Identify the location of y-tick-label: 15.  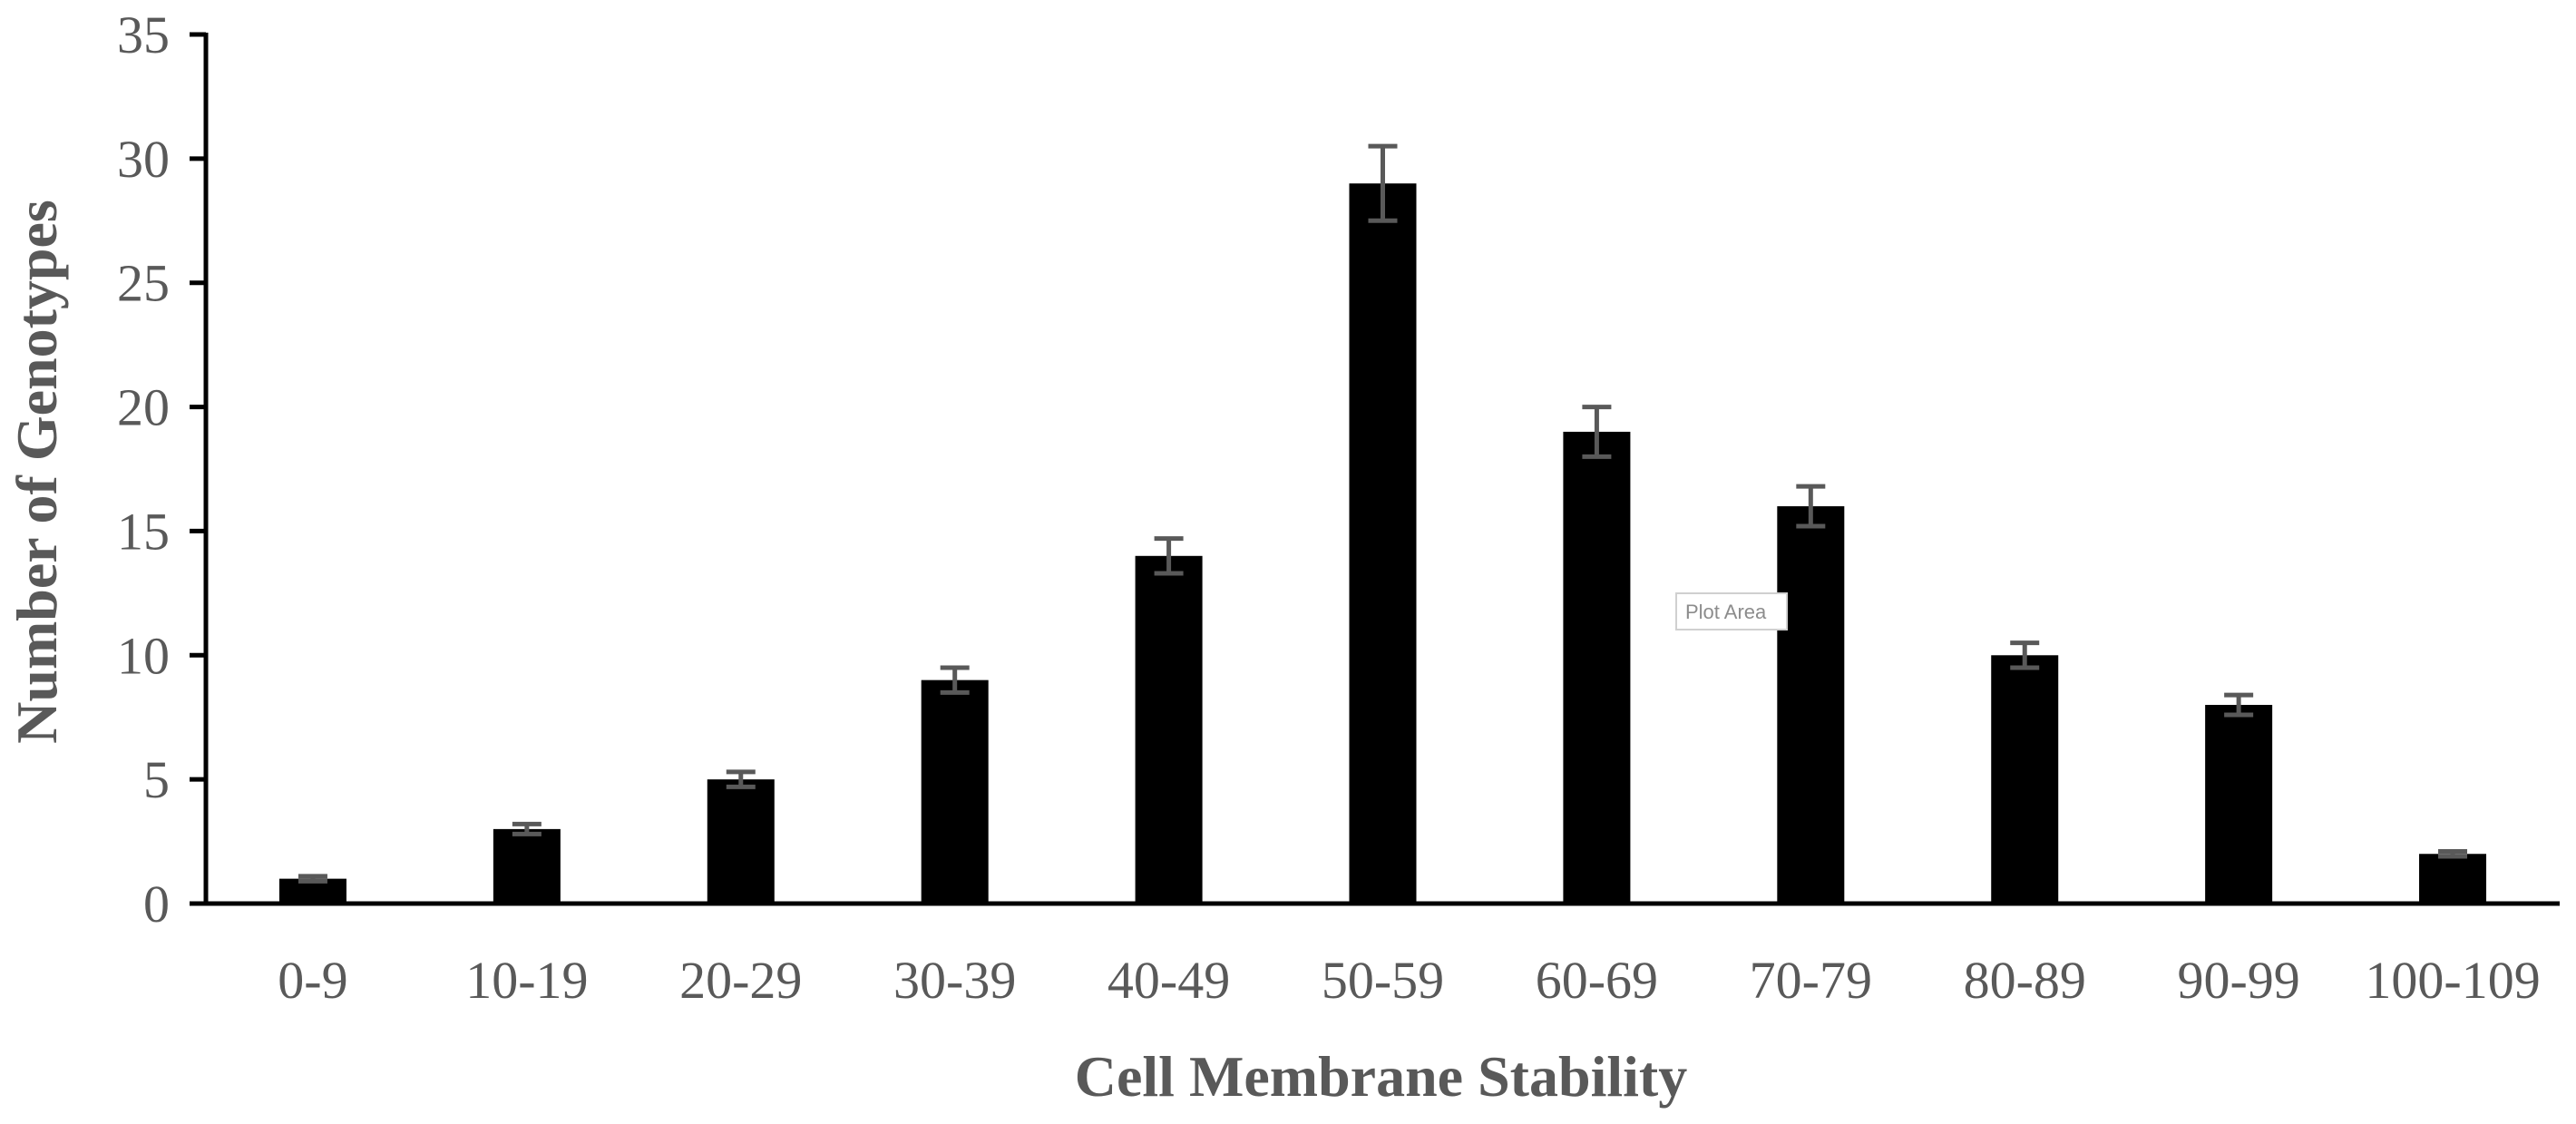
(143, 531).